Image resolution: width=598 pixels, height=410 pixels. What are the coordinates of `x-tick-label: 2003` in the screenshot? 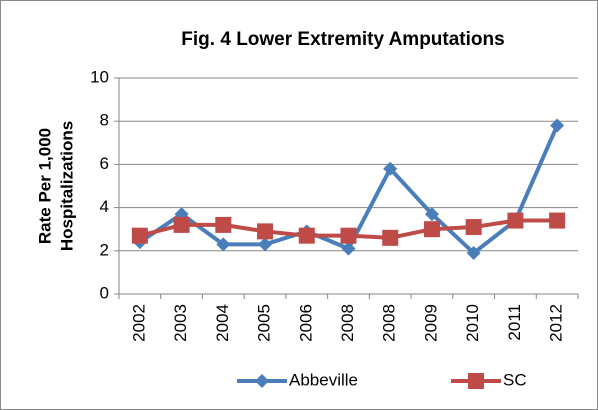 It's located at (180, 323).